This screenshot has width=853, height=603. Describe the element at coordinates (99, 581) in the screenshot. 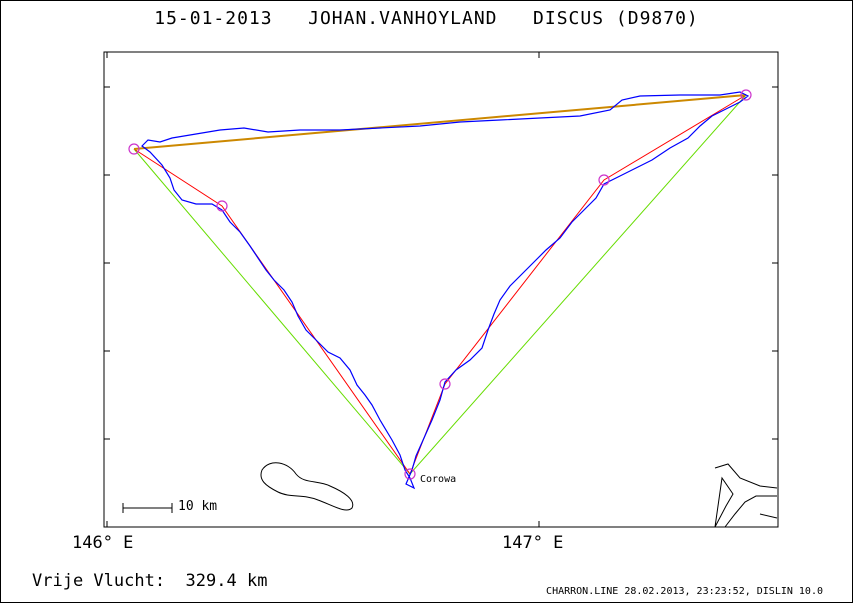

I see `distance-label: Vrije Vlucht:` at that location.